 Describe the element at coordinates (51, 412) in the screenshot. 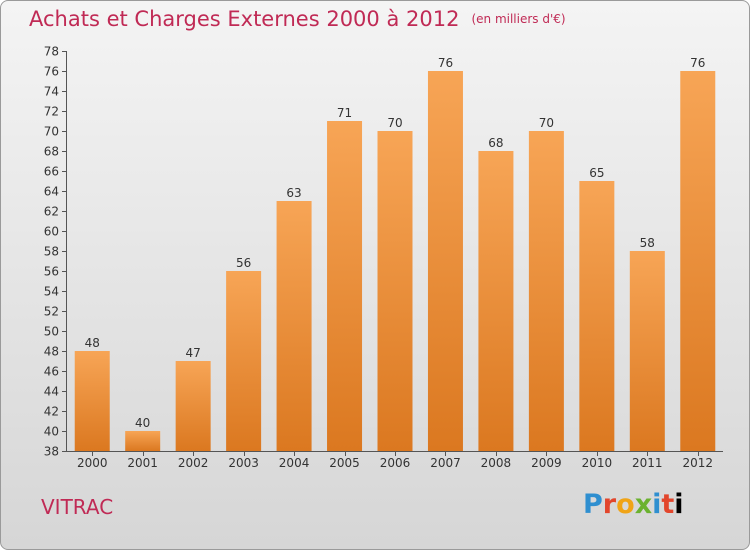

I see `y-tick-label: 42` at that location.